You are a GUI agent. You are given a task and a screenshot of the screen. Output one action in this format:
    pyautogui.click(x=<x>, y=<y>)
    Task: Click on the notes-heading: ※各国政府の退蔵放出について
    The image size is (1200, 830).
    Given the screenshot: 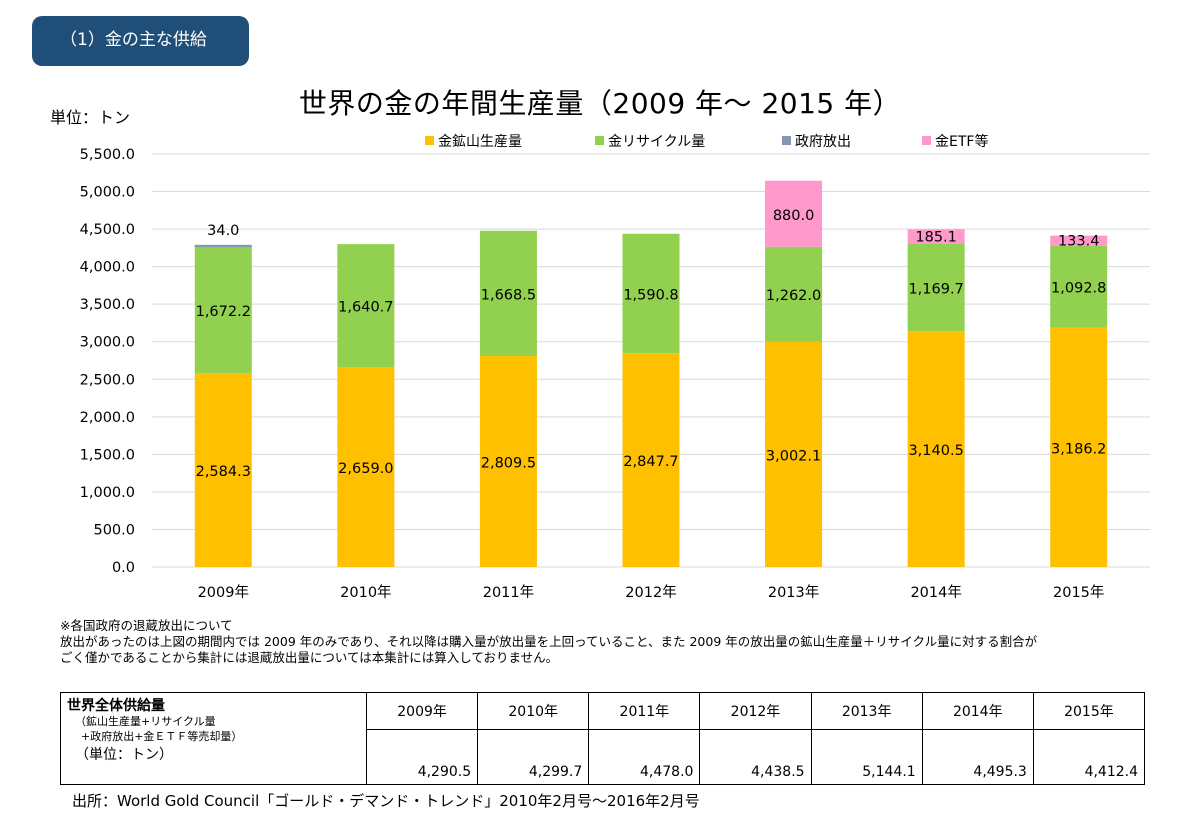 What is the action you would take?
    pyautogui.click(x=146, y=625)
    